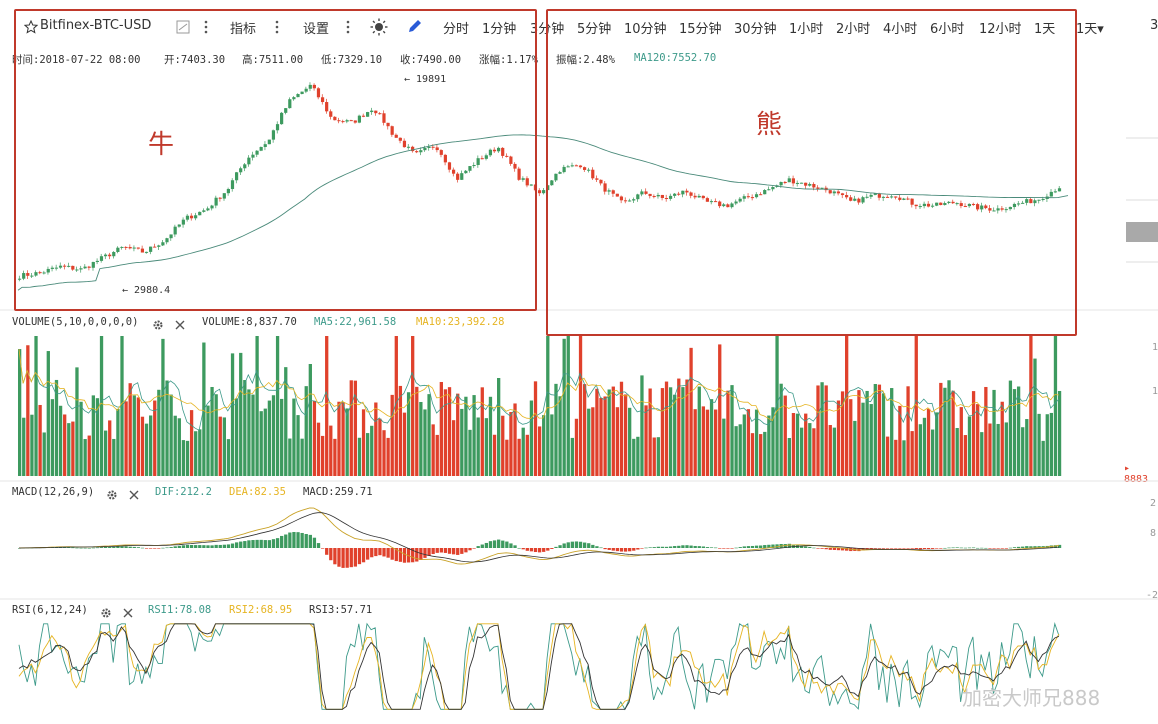 The image size is (1158, 724). I want to click on interval-10m: 10分钟, so click(645, 29).